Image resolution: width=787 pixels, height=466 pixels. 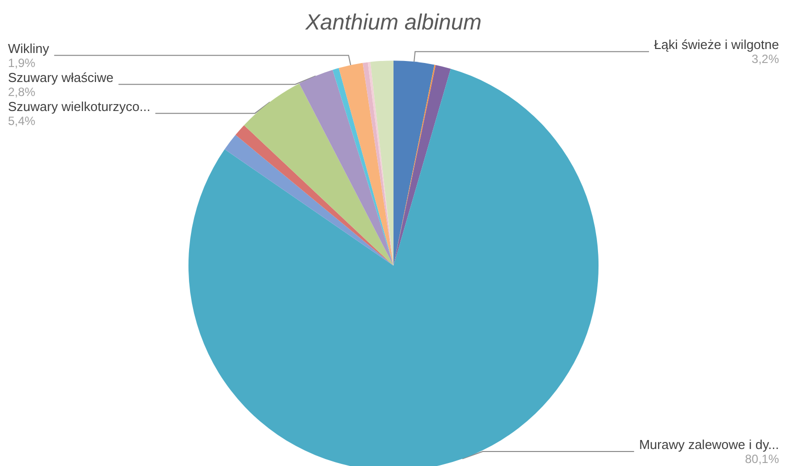 What do you see at coordinates (762, 459) in the screenshot?
I see `data-label: 80,1%` at bounding box center [762, 459].